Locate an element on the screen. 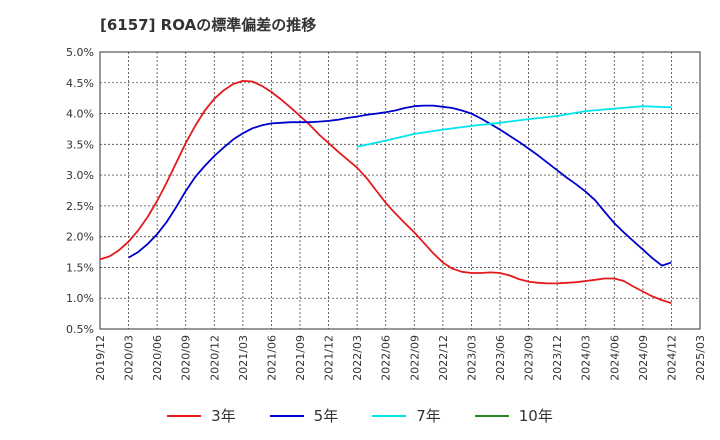  y-tick-label: 3.0% is located at coordinates (80, 175).